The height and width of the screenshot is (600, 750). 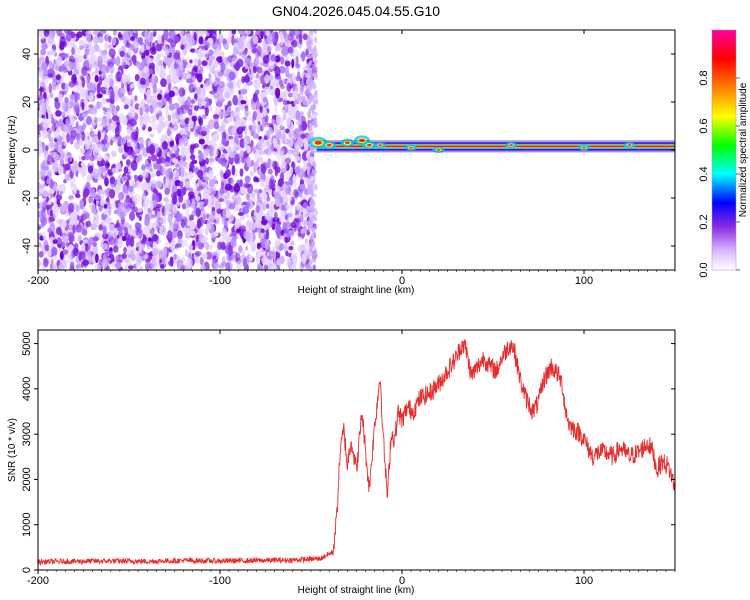 What do you see at coordinates (511, 145) in the screenshot?
I see `signal-blob` at bounding box center [511, 145].